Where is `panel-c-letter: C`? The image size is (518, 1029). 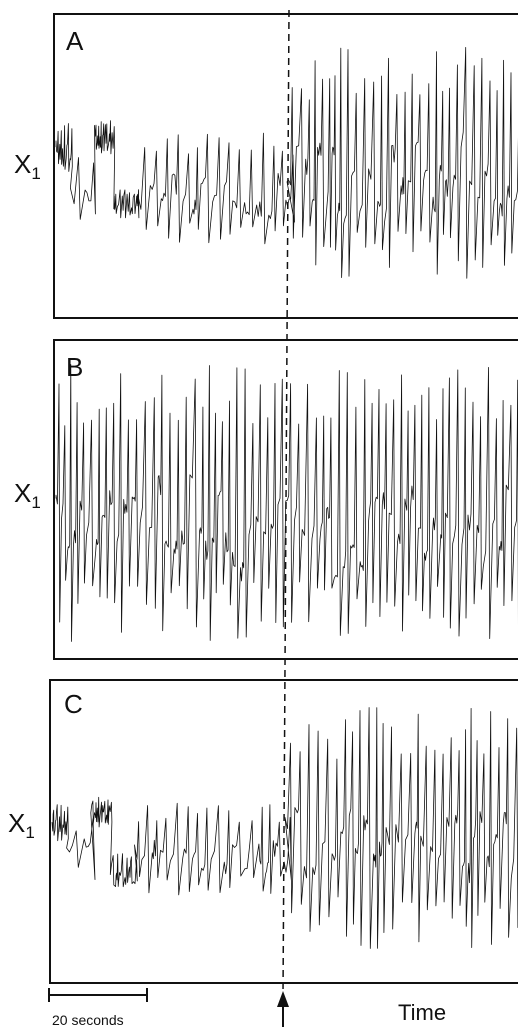
panel-c-letter: C is located at coordinates (73, 704).